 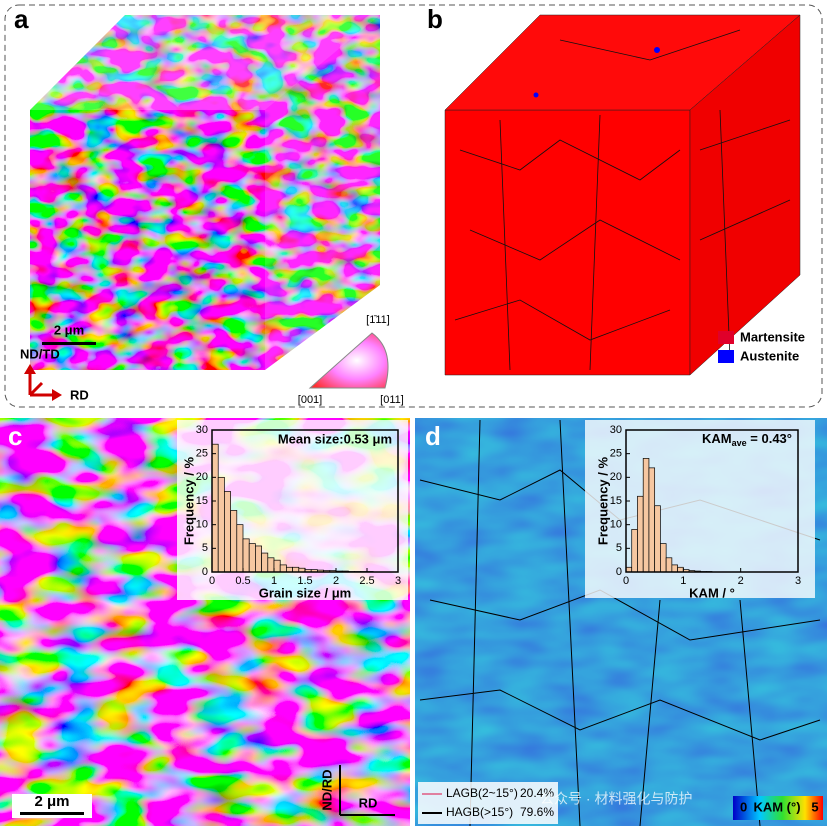 I want to click on axis-label: ND/TD, so click(x=40, y=353).